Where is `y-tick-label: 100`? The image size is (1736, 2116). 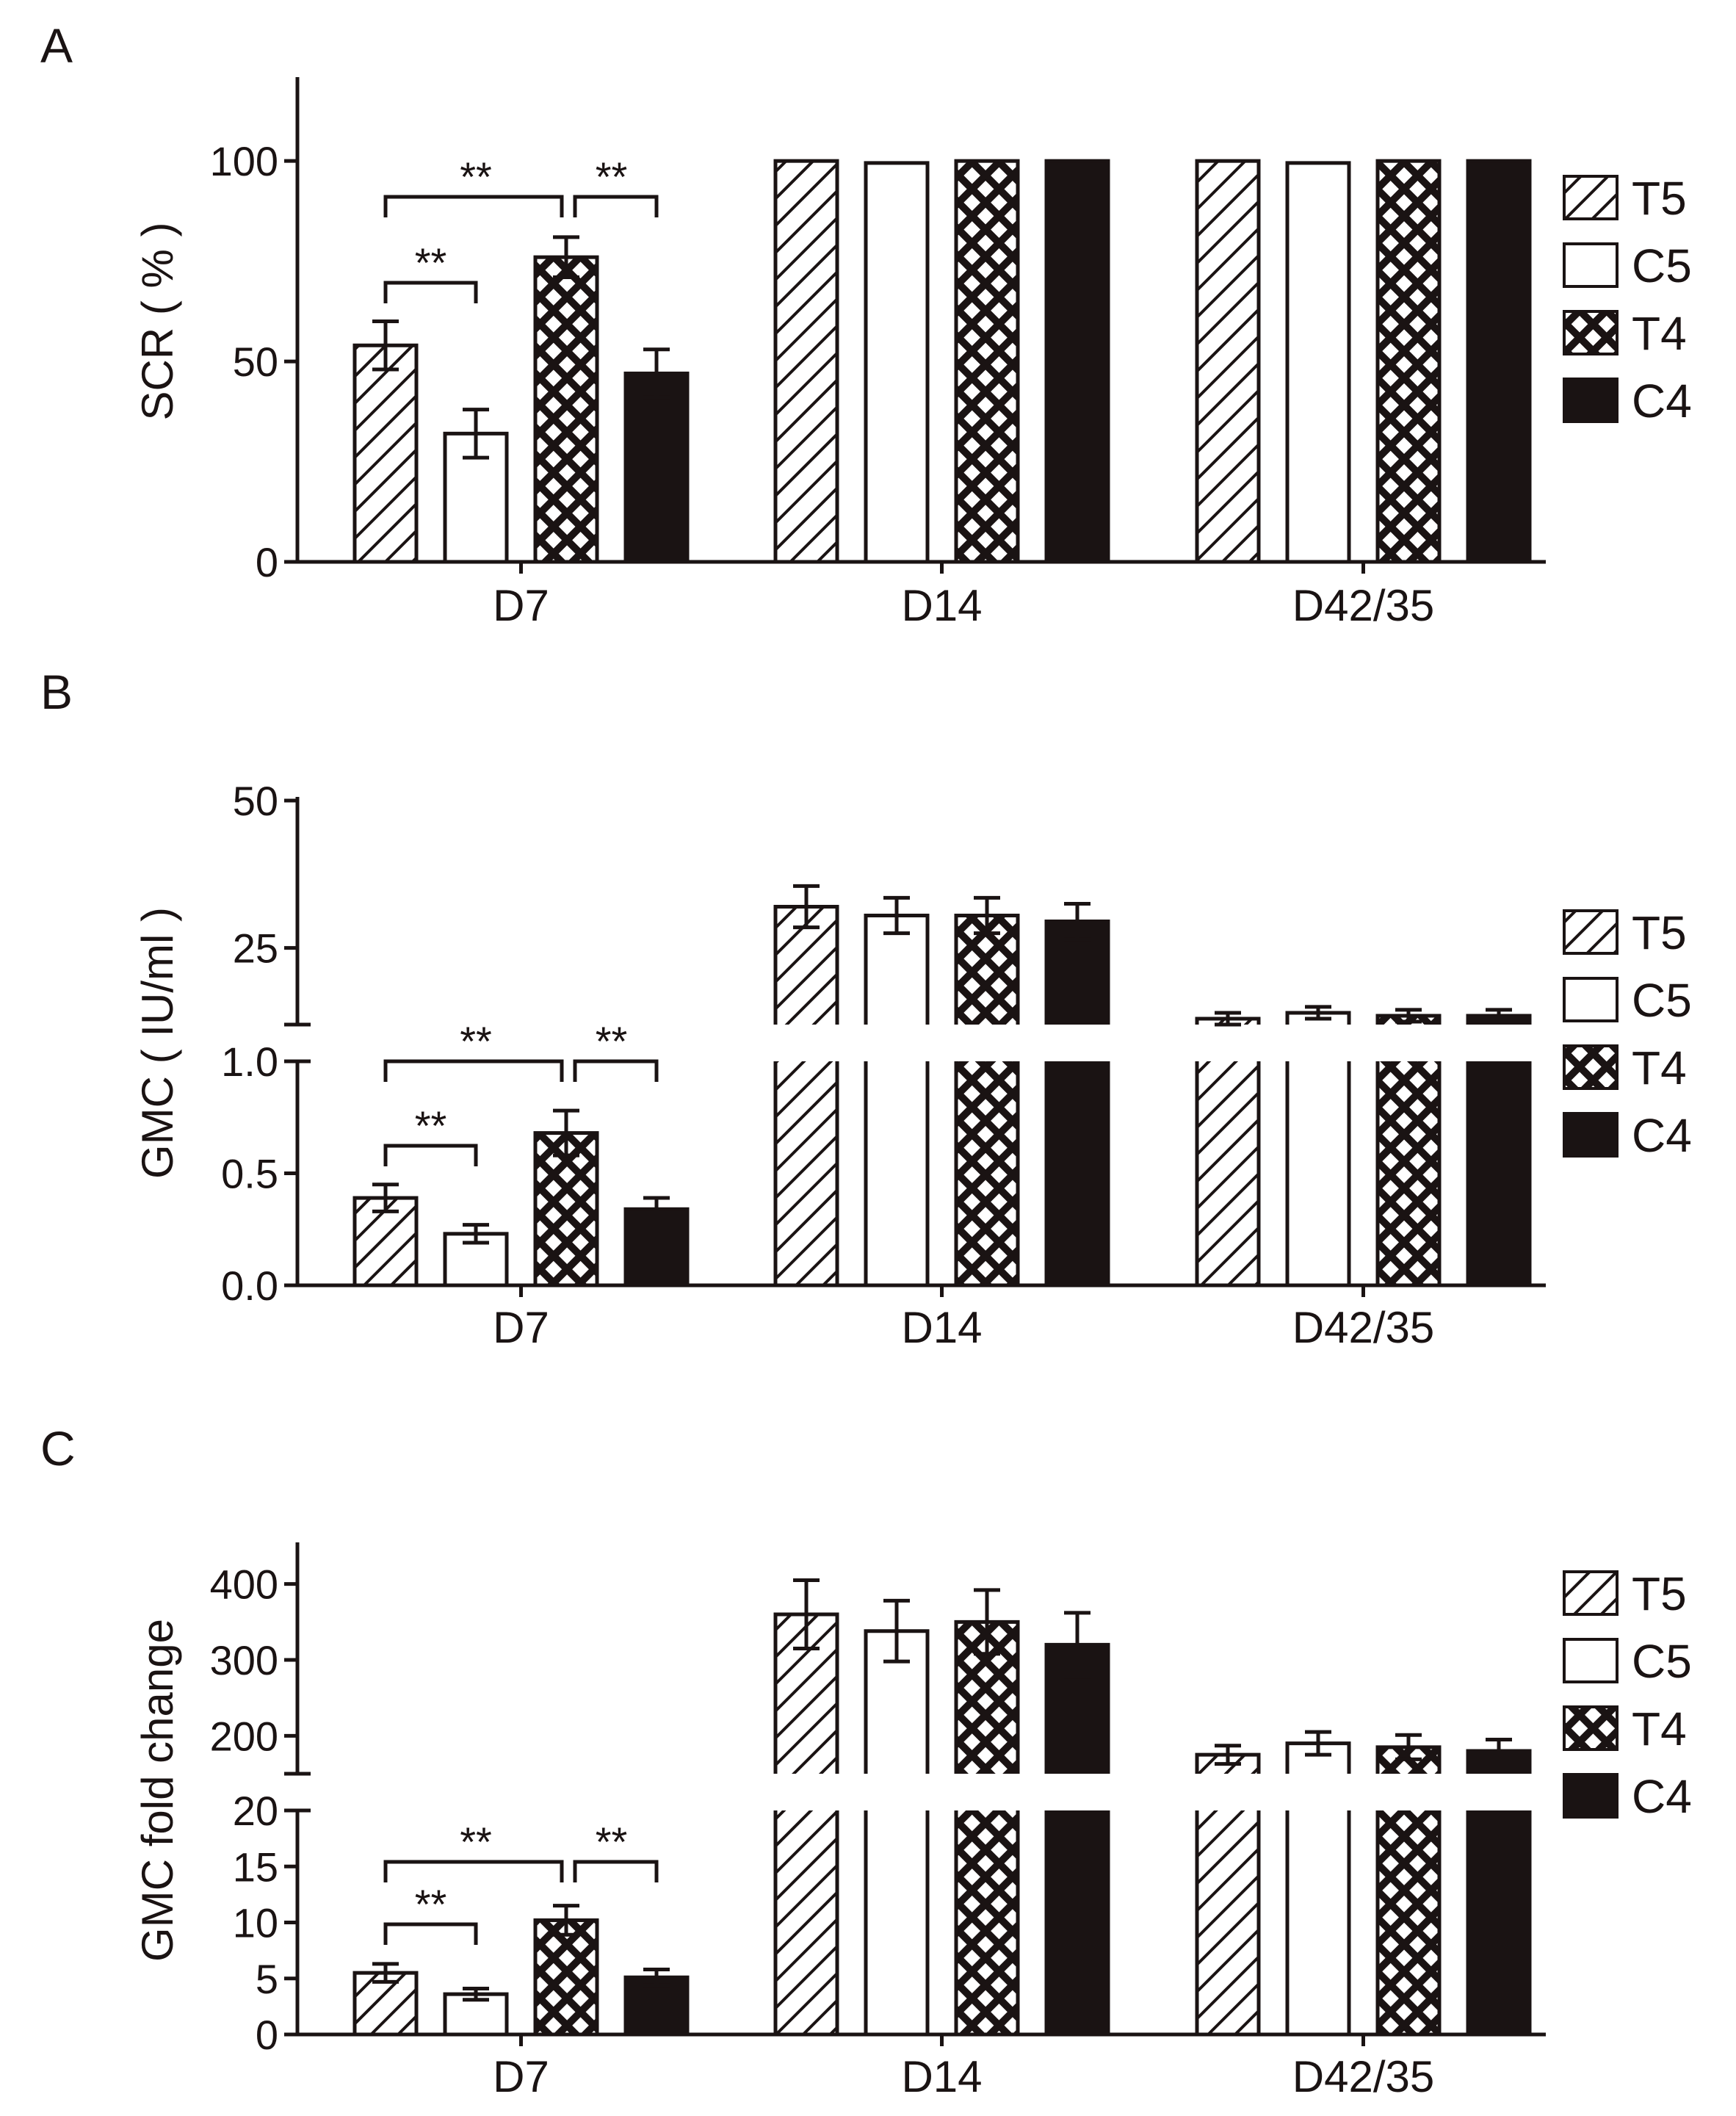
y-tick-label: 100 is located at coordinates (244, 161).